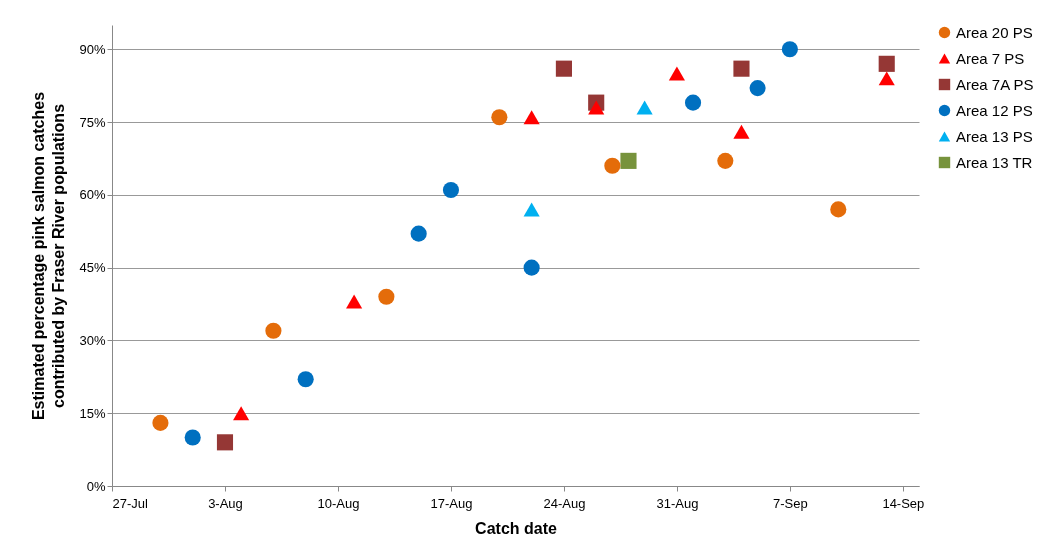  I want to click on legend-label: Area 7 PS, so click(990, 58).